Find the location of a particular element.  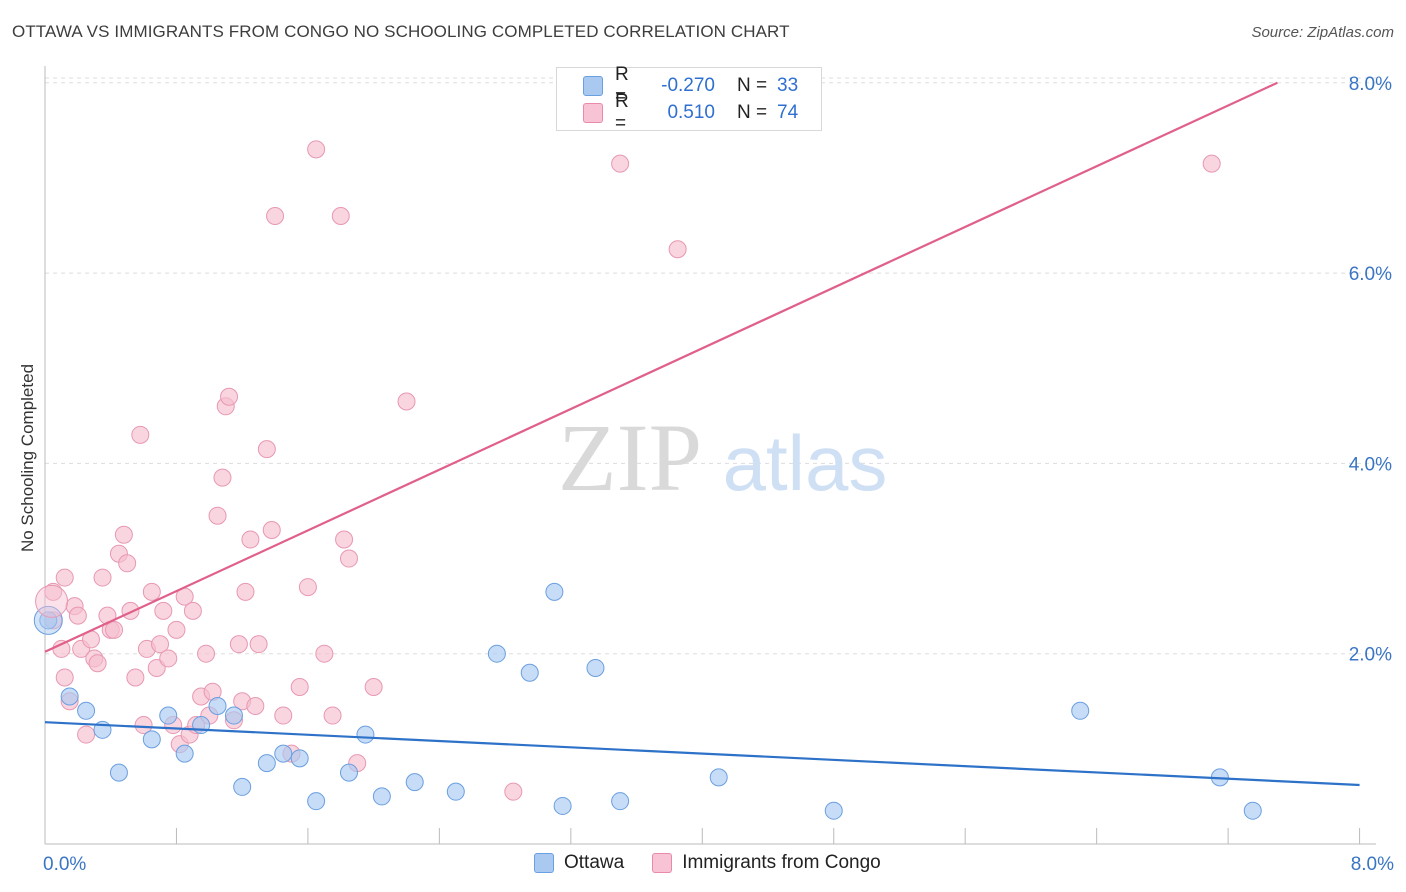

watermark-zip: ZIP is located at coordinates (630, 457).